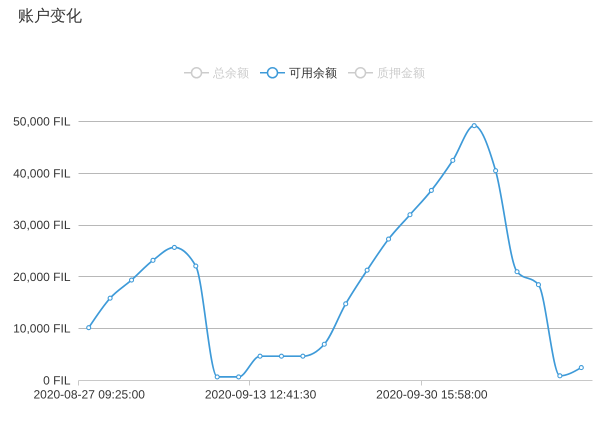 This screenshot has width=599, height=425. Describe the element at coordinates (42, 329) in the screenshot. I see `y-tick-label: 10,000 FIL` at that location.